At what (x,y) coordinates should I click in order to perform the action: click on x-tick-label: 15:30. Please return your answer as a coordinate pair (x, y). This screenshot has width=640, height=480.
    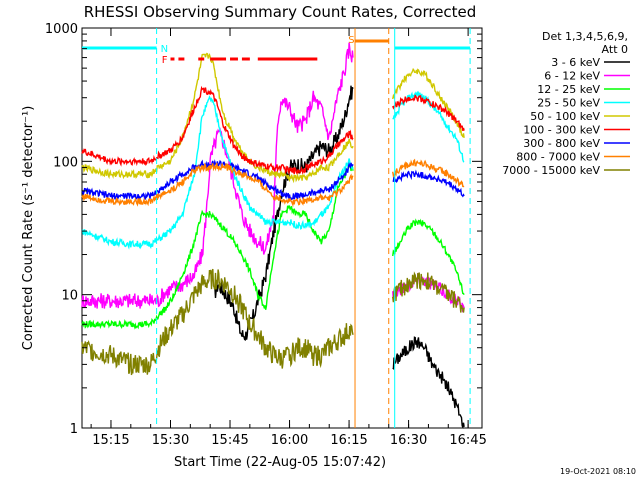
    Looking at the image, I should click on (170, 440).